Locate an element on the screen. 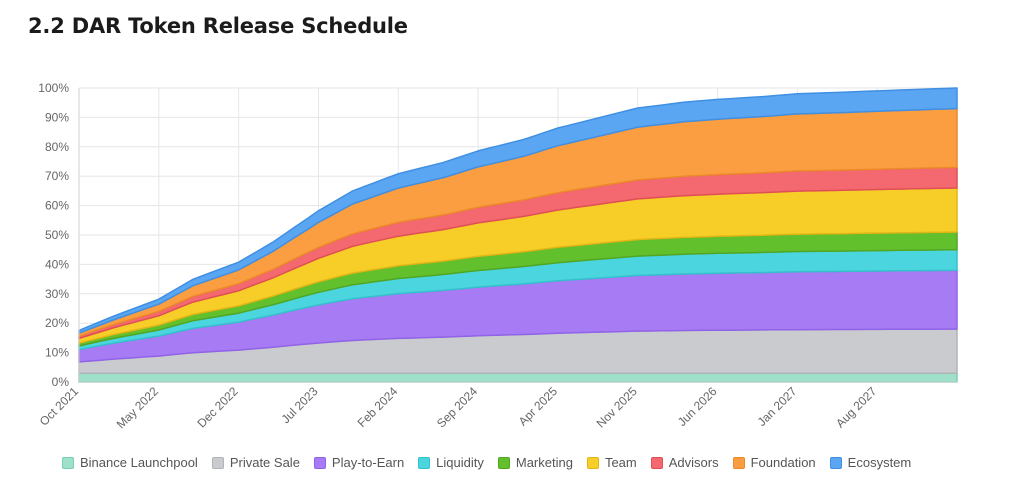  x-tick-label: Oct 2021 is located at coordinates (59, 406).